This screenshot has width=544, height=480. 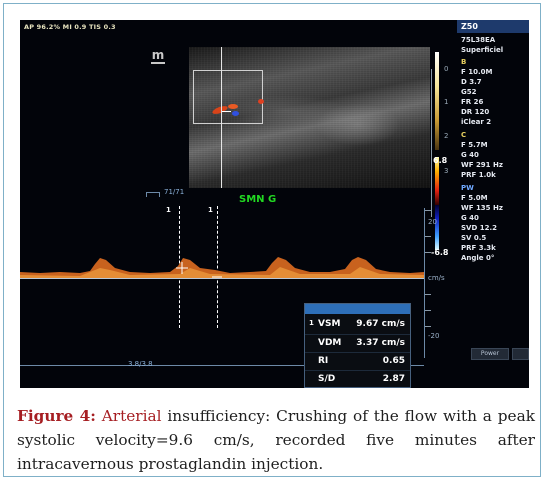 I want to click on probe-badge: Z50, so click(x=493, y=26).